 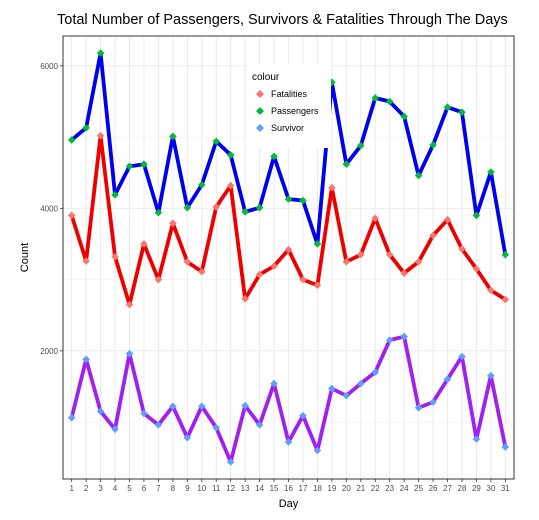 What do you see at coordinates (375, 488) in the screenshot?
I see `x-tick-label: 22` at bounding box center [375, 488].